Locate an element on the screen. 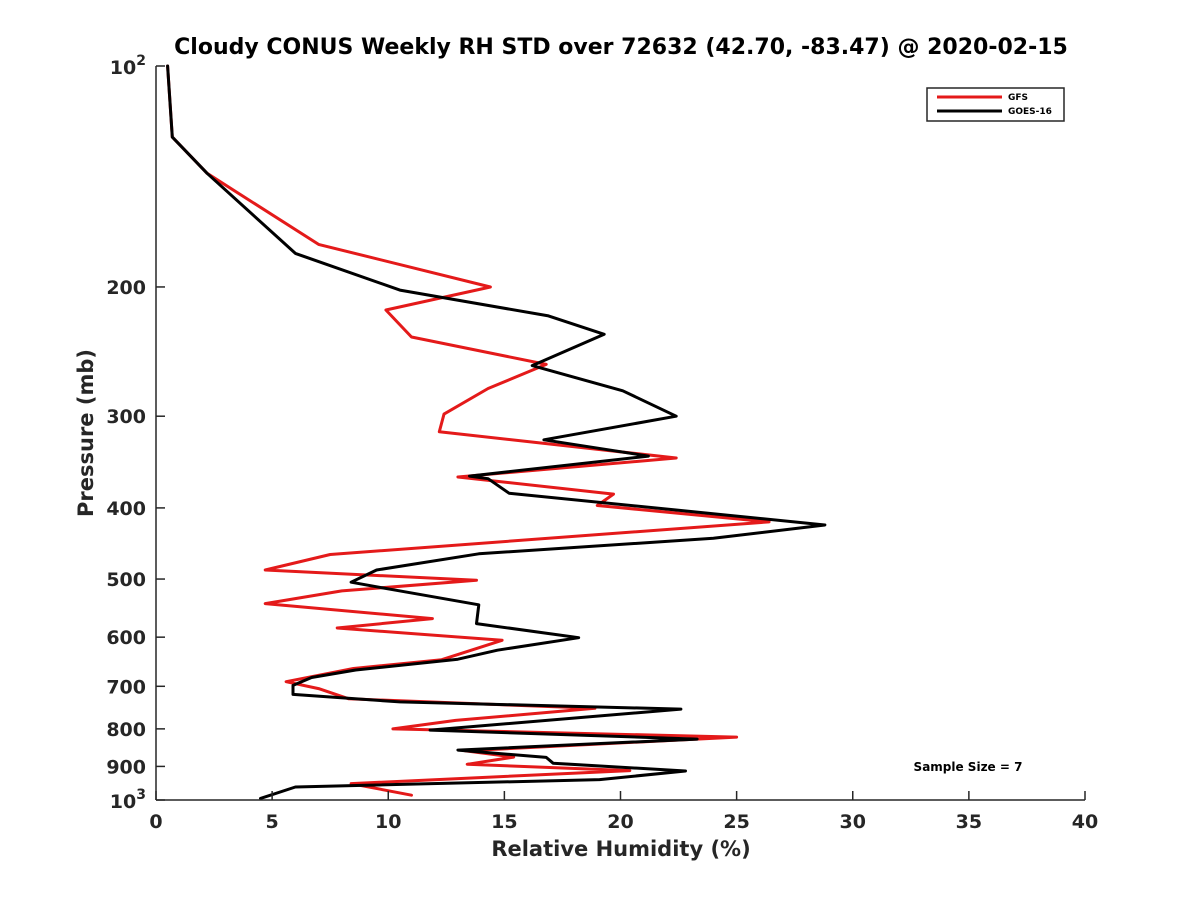 The height and width of the screenshot is (900, 1200). x-axis-label: Relative Humidity (%) is located at coordinates (620, 849).